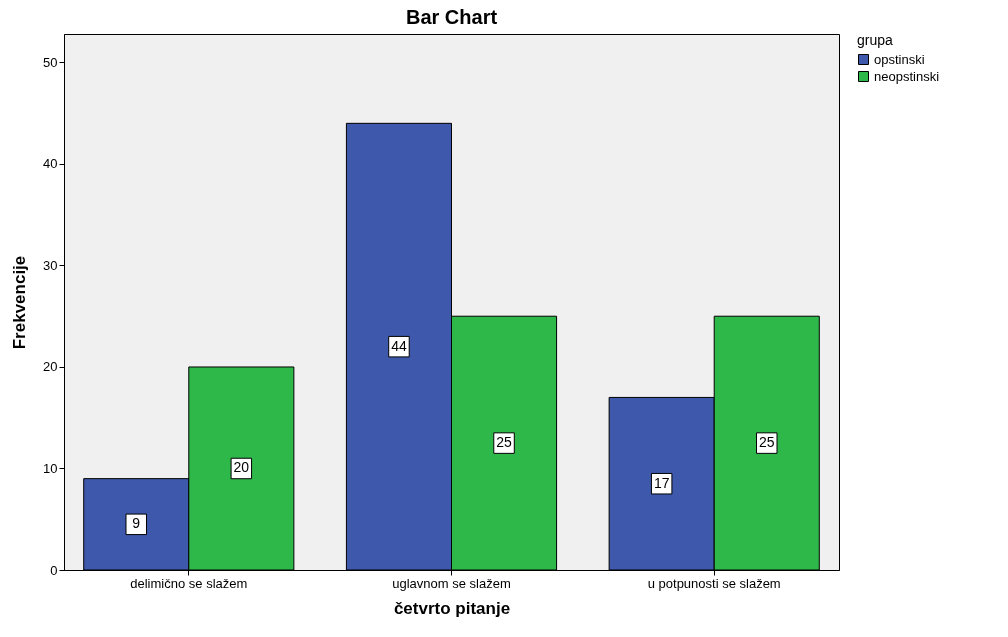 The width and height of the screenshot is (1008, 637). I want to click on legend-label: opstinski, so click(899, 59).